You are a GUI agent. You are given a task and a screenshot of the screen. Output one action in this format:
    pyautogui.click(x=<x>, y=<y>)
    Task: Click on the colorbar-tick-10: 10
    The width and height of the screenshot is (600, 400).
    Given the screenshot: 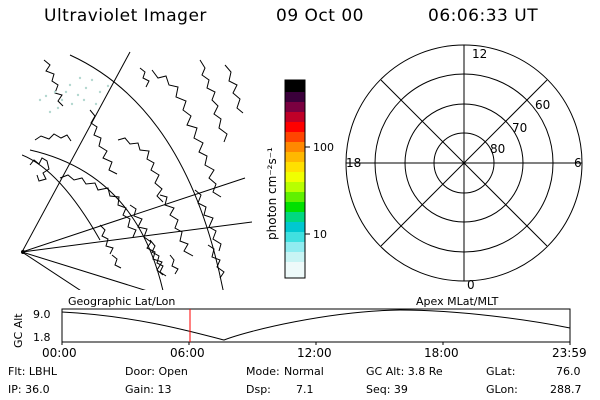 What is the action you would take?
    pyautogui.click(x=320, y=234)
    